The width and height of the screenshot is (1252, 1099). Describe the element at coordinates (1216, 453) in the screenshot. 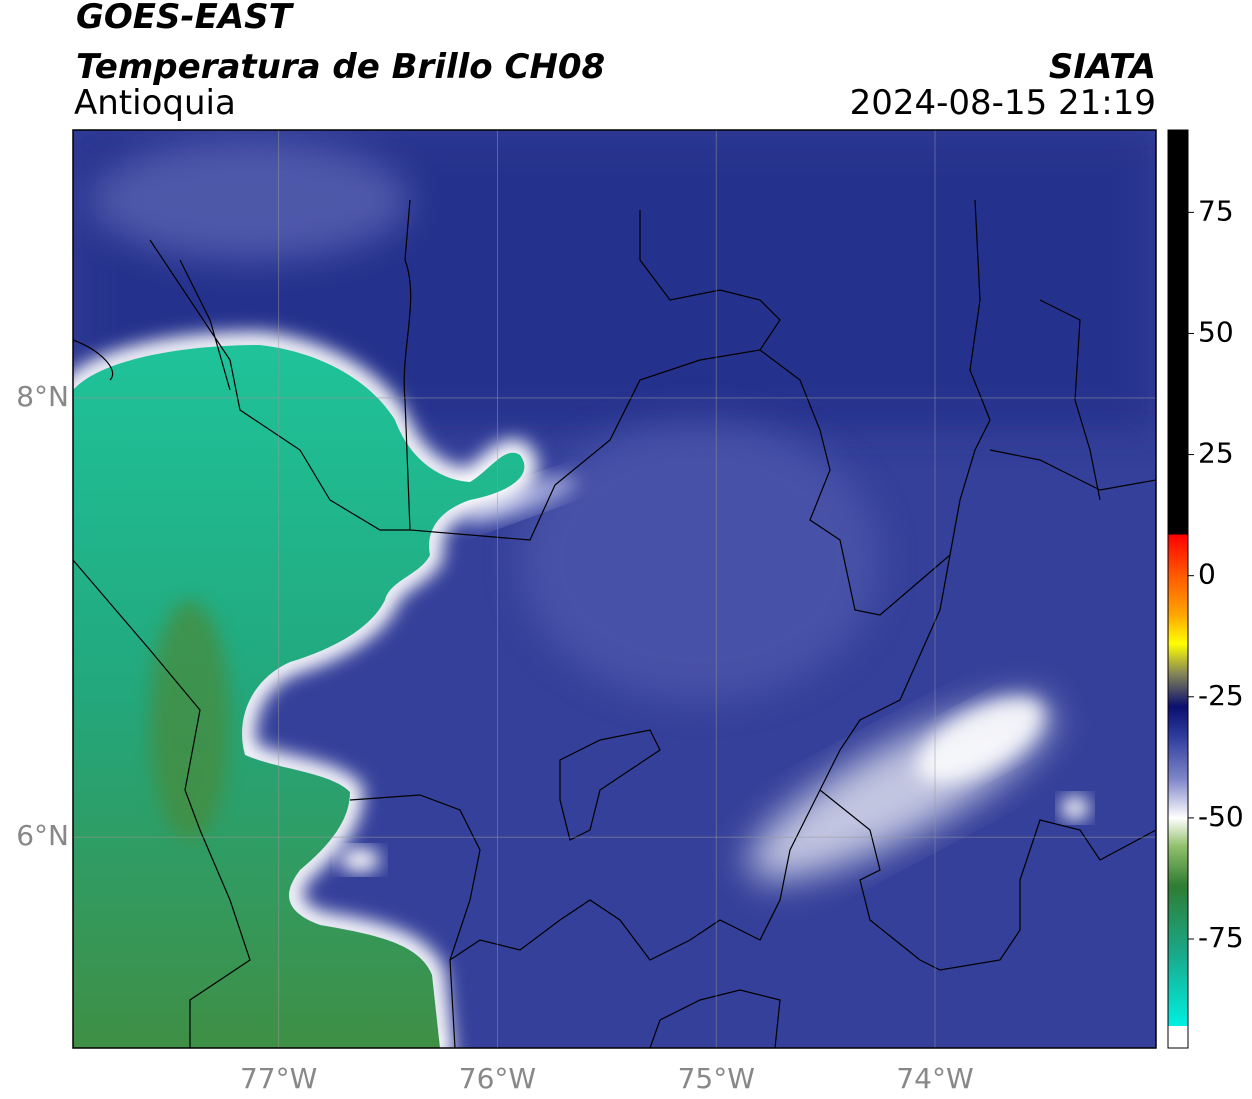

I see `colorbar-tick-label: 25` at that location.